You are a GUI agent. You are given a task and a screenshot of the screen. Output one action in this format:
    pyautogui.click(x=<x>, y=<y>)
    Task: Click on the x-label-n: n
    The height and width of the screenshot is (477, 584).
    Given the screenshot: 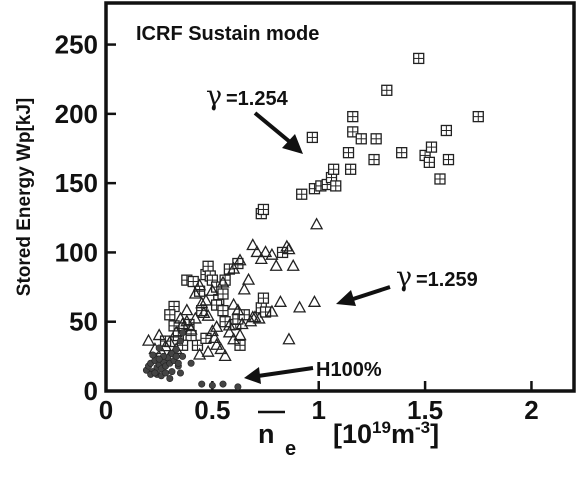 What is the action you would take?
    pyautogui.click(x=266, y=434)
    